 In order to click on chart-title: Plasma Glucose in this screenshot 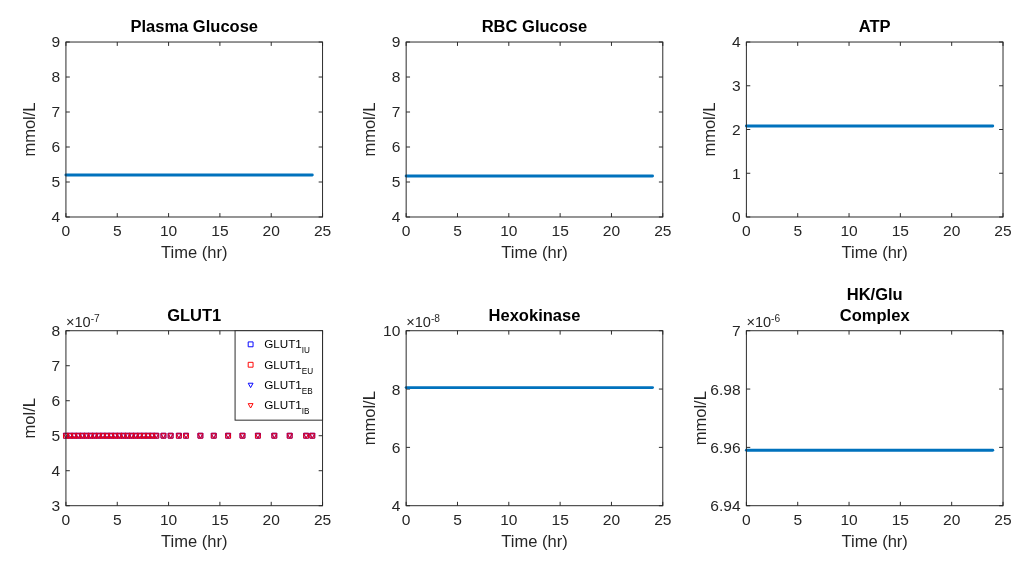, I will do `click(194, 27)`.